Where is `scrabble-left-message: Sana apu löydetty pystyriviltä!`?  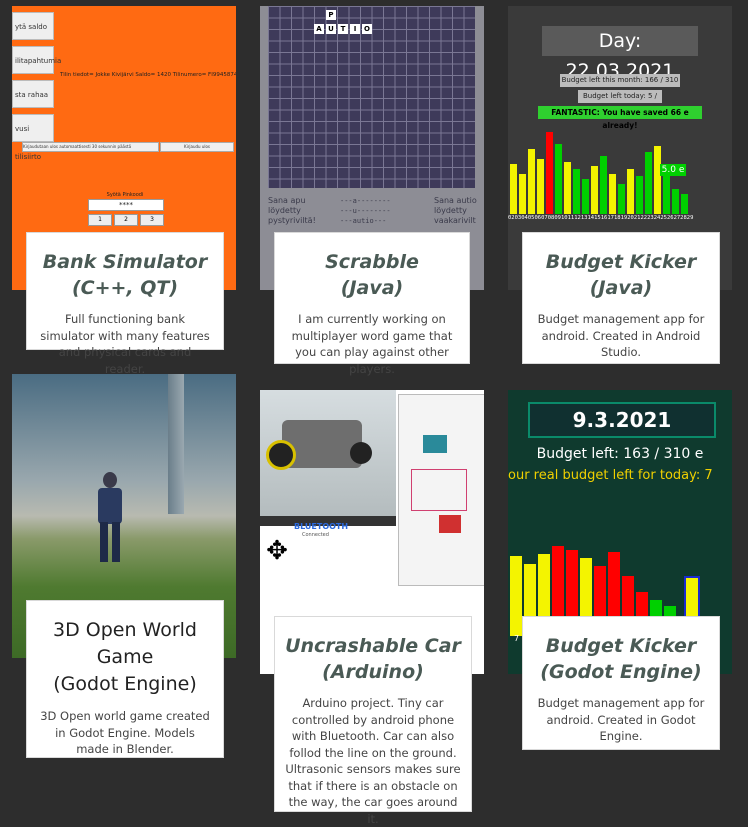 scrabble-left-message: Sana apu löydetty pystyriviltä! is located at coordinates (292, 210).